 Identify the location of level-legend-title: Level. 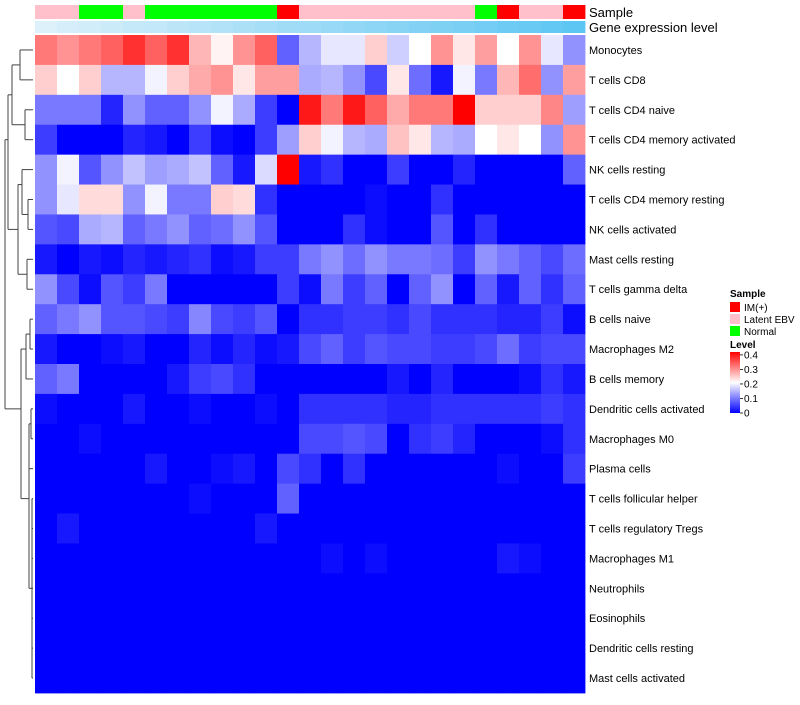
(743, 345).